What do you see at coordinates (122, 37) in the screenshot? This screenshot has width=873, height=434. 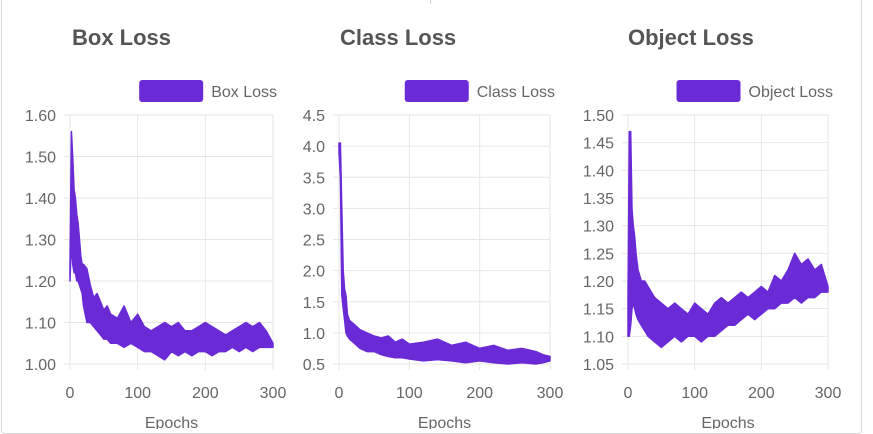 I see `chart-title: Box Loss` at bounding box center [122, 37].